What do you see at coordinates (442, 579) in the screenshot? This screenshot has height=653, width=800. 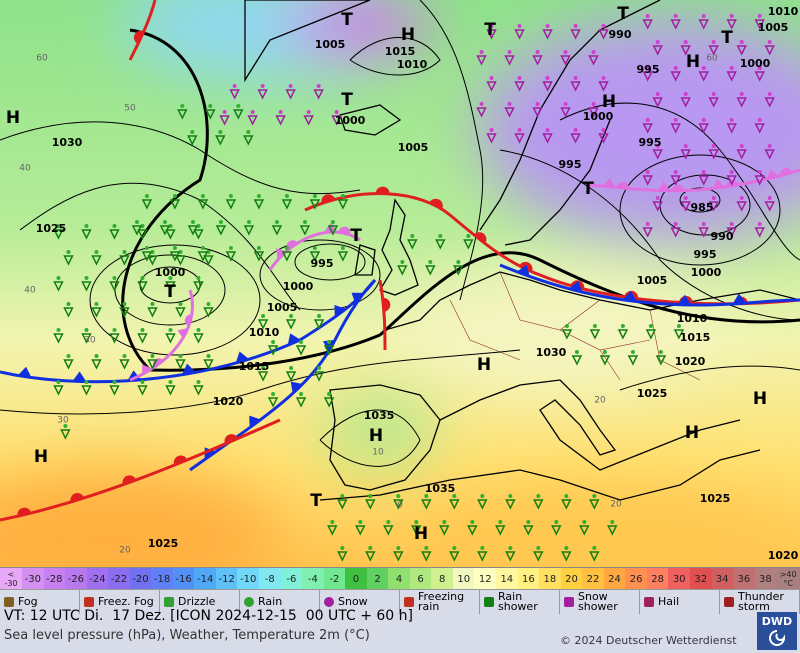 I see `colorbar-cell: 8` at bounding box center [442, 579].